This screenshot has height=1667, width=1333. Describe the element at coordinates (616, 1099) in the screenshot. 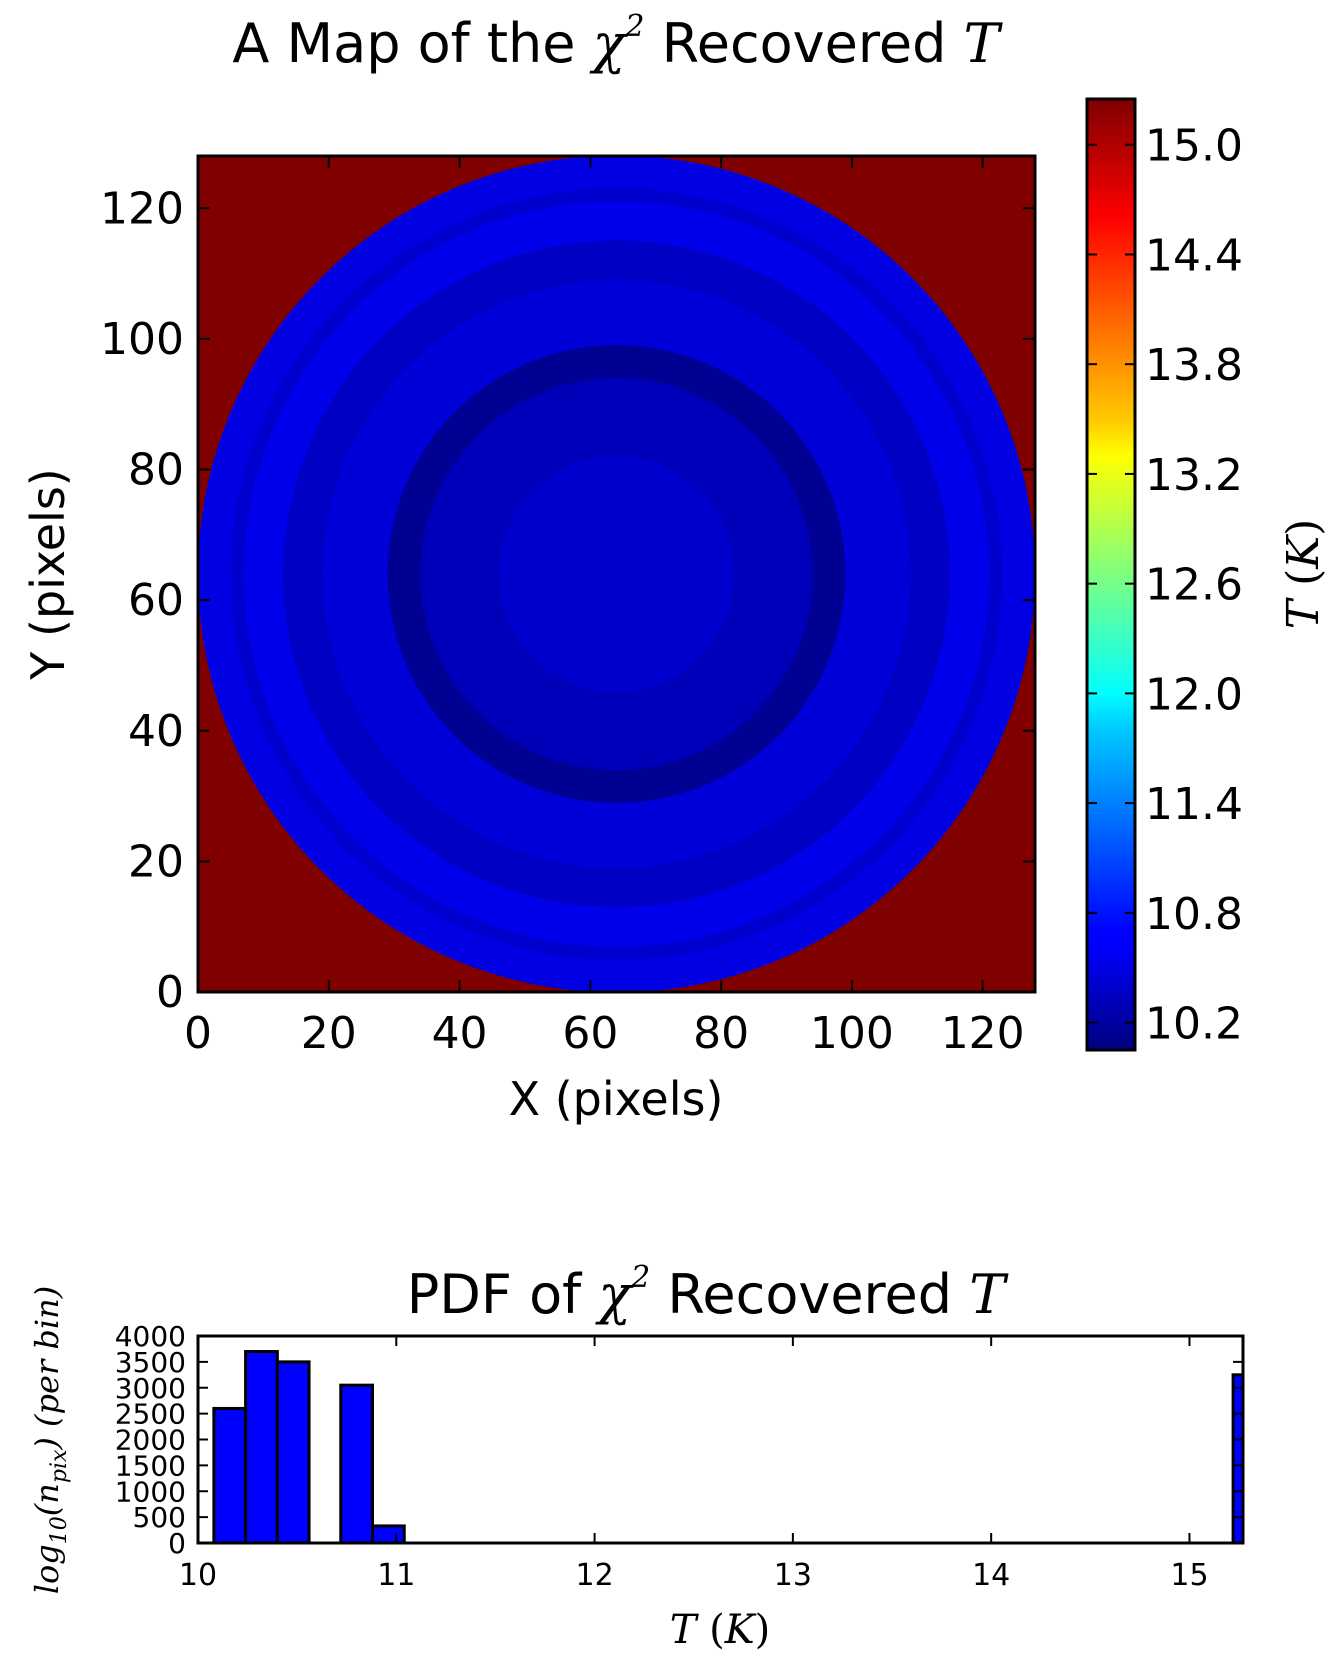

I see `map-x-axis-label: X (pixels)` at that location.